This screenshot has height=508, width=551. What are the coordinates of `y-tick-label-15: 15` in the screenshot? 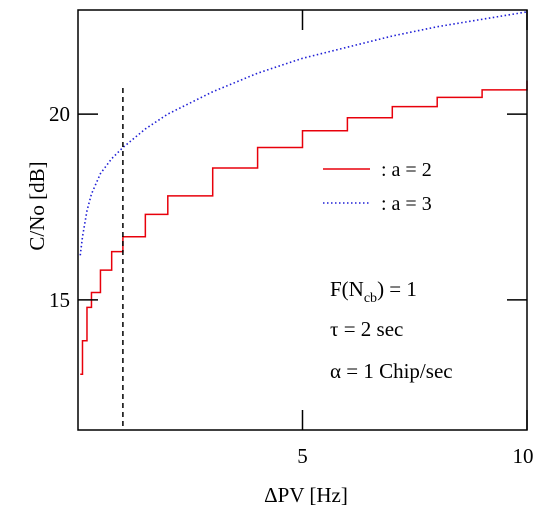 It's located at (59, 300).